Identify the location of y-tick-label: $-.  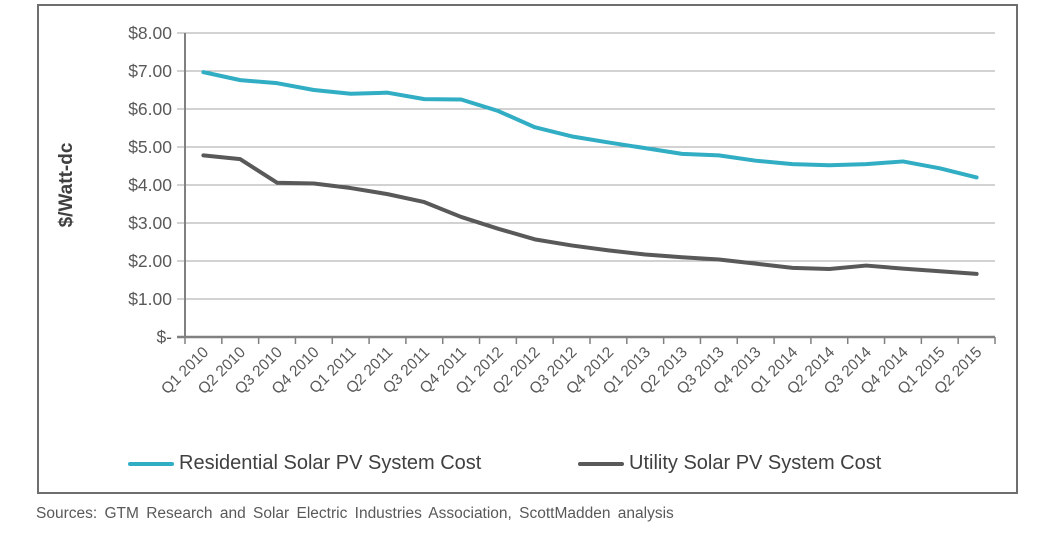
(164, 337).